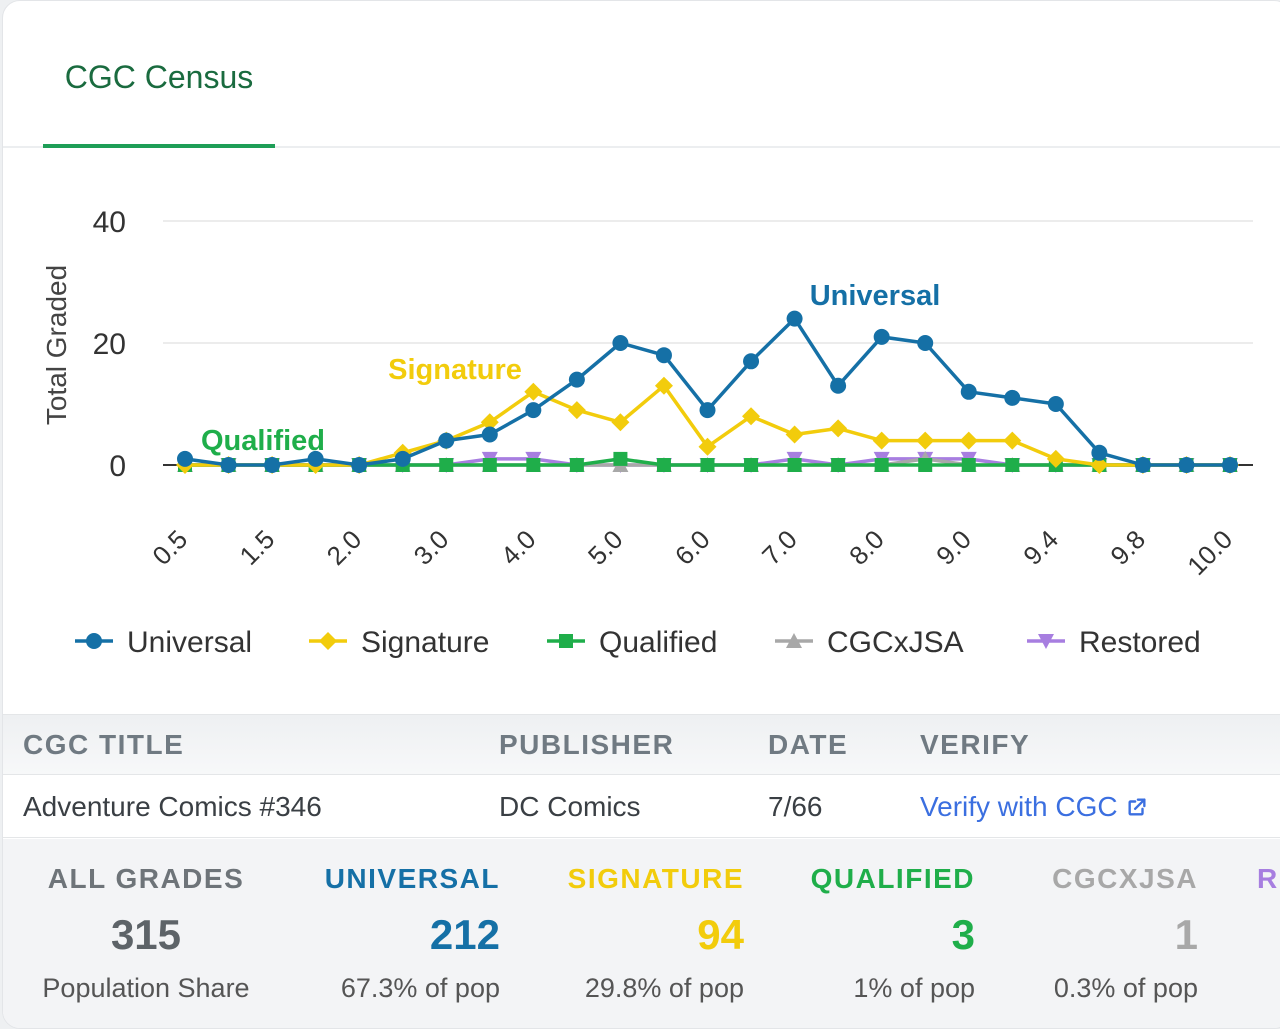  What do you see at coordinates (1125, 988) in the screenshot?
I see `stat-sub: 0.3% of pop` at bounding box center [1125, 988].